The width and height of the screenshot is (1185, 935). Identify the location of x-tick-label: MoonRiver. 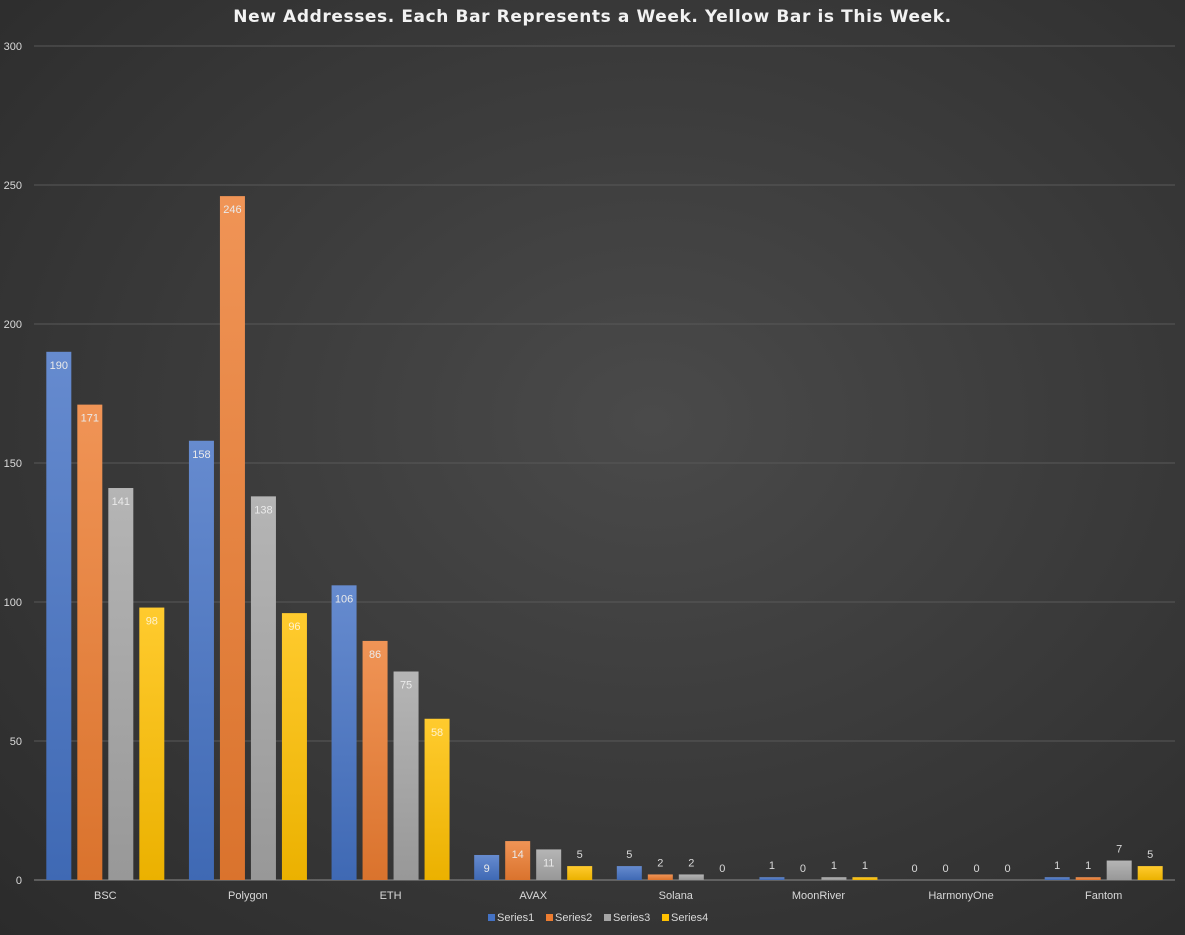
(819, 896).